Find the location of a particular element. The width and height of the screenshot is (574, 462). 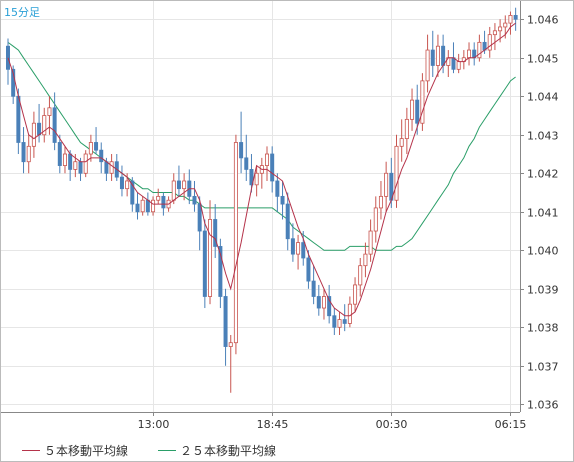

timeframe-label: 15分足 is located at coordinates (22, 12).